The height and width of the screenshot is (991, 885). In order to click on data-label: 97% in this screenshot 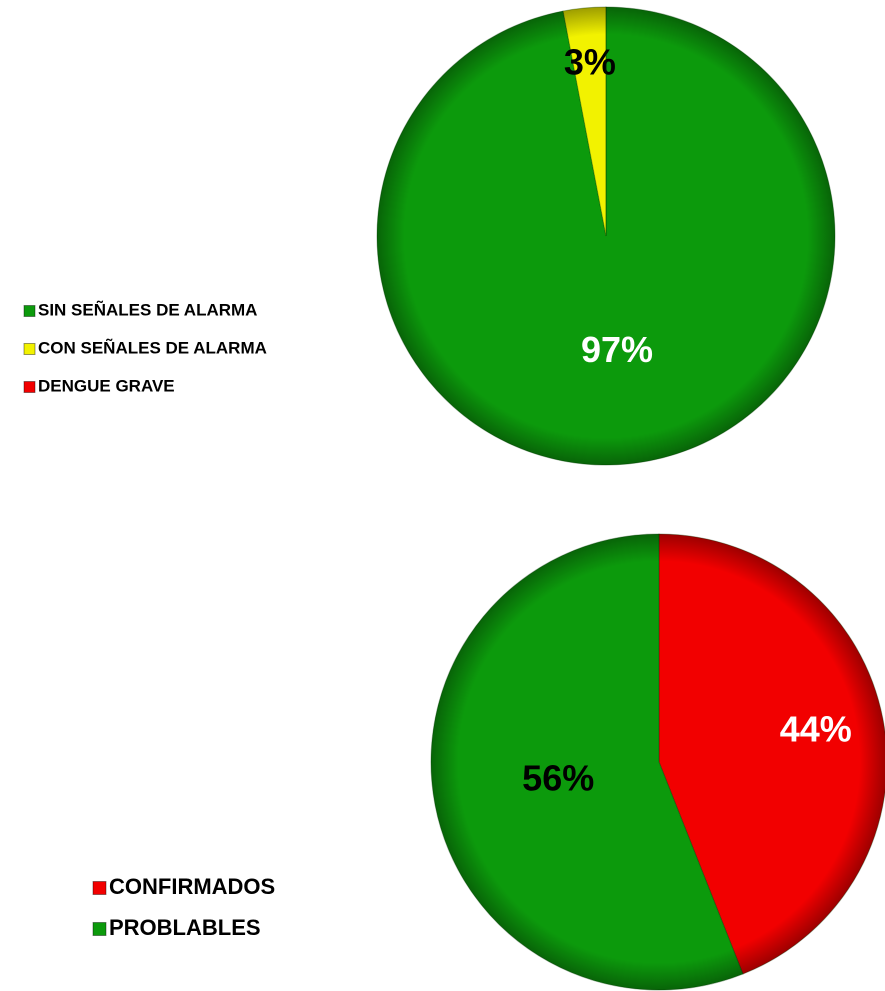, I will do `click(617, 349)`.